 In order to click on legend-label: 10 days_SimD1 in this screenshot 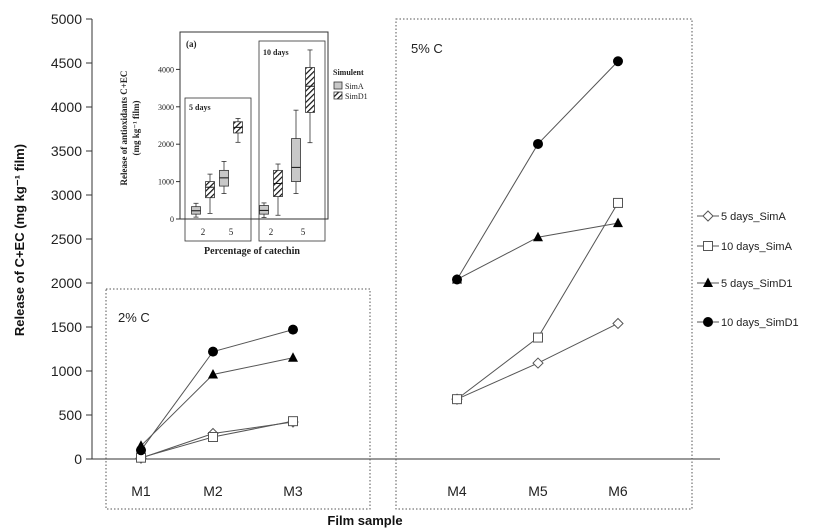, I will do `click(760, 323)`.